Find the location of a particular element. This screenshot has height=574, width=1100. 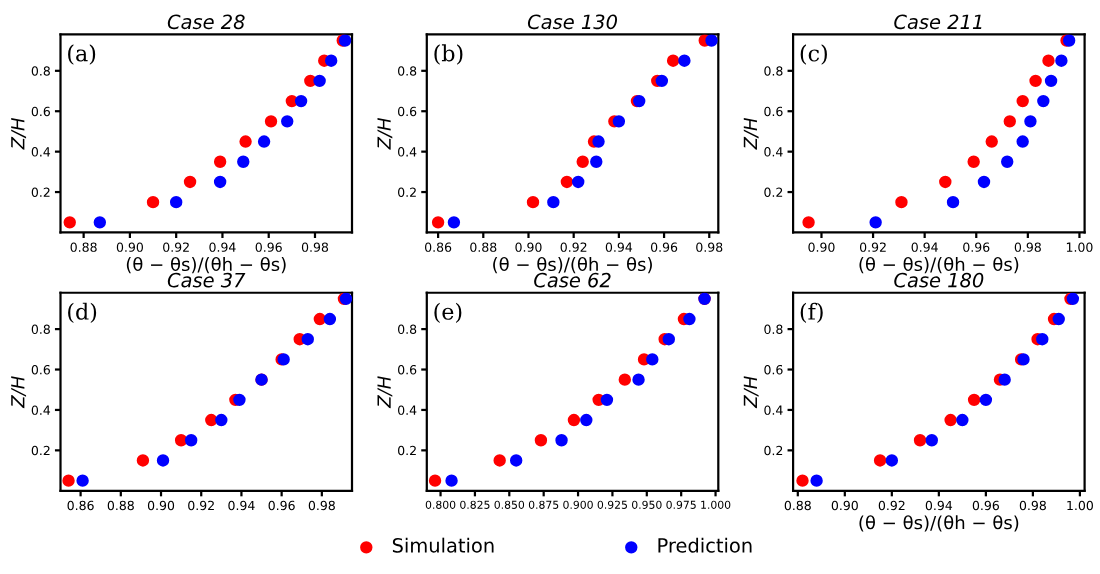

legend-label: Simulation is located at coordinates (443, 545).